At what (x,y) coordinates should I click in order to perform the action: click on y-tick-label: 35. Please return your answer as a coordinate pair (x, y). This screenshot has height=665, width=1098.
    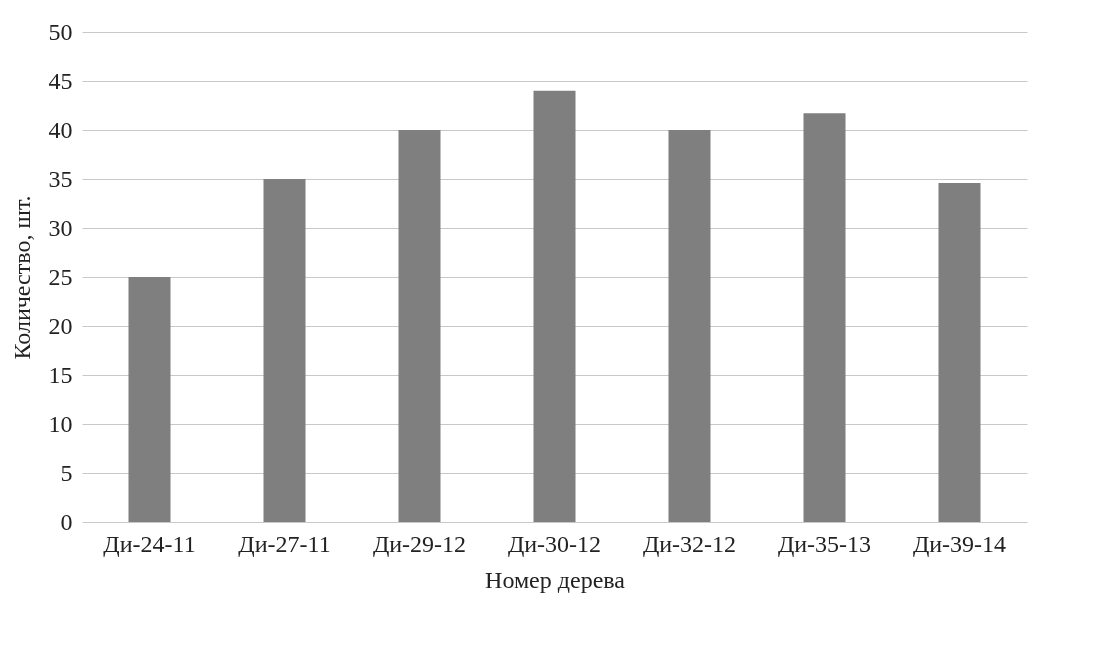
    Looking at the image, I should click on (60, 178).